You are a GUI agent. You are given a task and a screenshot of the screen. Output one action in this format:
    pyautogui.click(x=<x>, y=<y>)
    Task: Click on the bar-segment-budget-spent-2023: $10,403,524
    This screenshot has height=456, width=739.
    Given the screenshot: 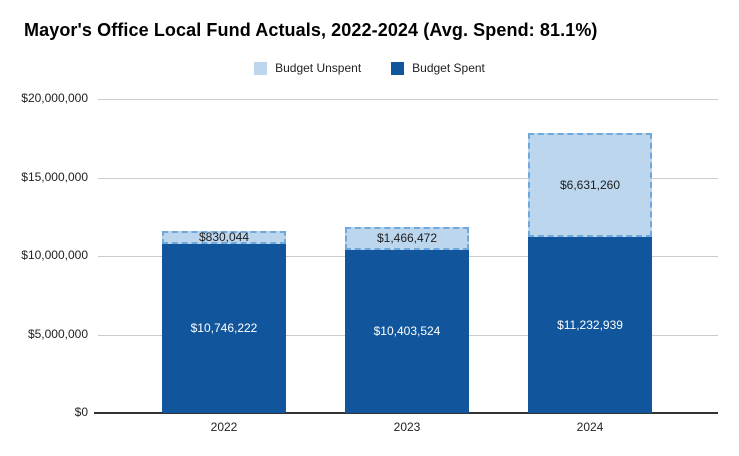 What is the action you would take?
    pyautogui.click(x=407, y=331)
    